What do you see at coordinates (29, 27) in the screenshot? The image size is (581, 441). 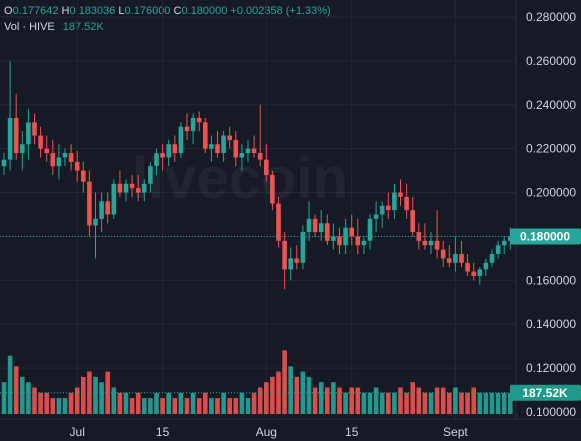 I see `volume-label: Vol · HIVE` at bounding box center [29, 27].